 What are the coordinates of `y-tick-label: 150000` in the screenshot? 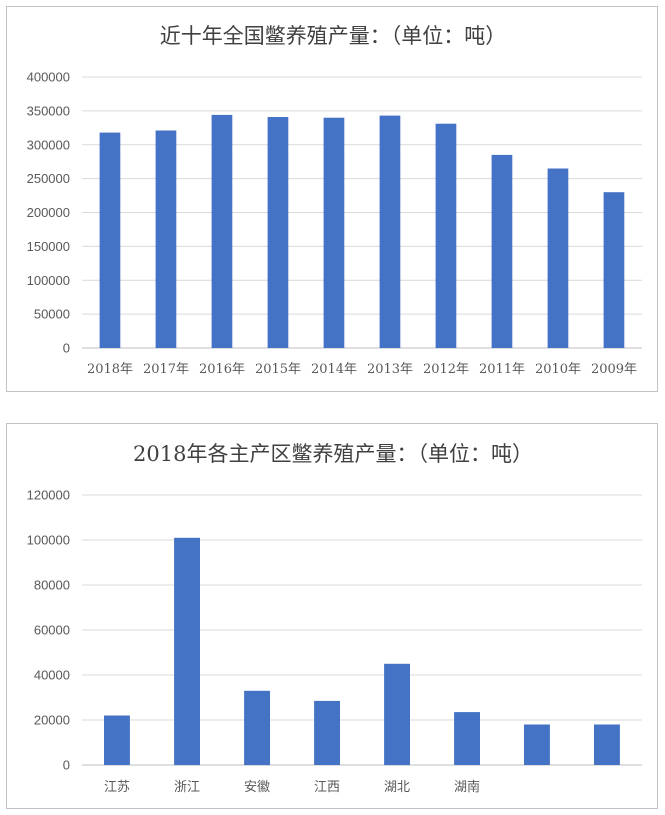 It's located at (48, 246).